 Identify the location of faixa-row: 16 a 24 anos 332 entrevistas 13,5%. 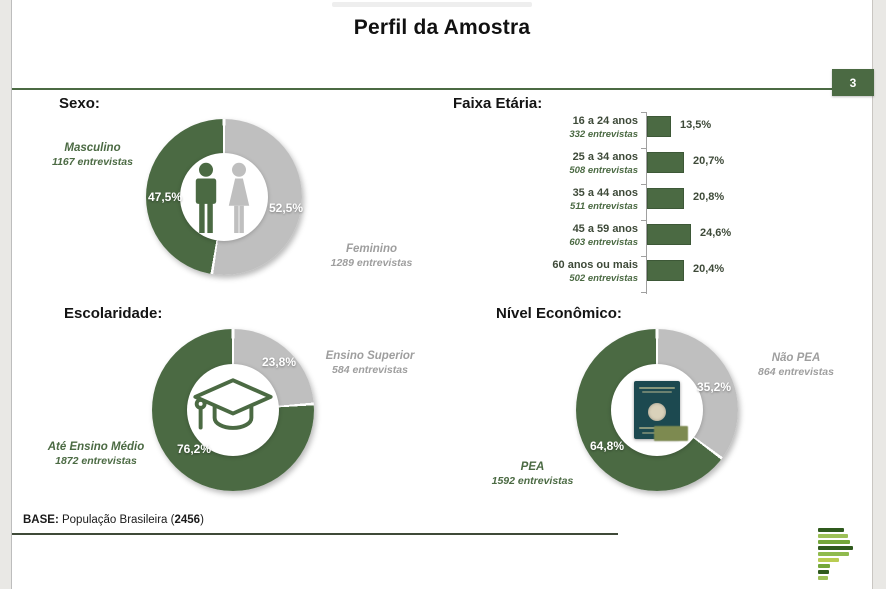
(443, 130).